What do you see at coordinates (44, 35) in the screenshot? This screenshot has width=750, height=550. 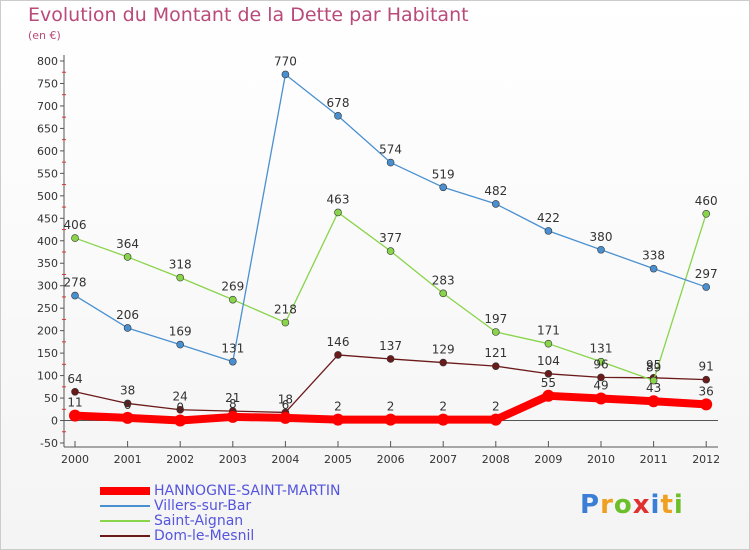 I see `chart-subtitle: (en €)` at bounding box center [44, 35].